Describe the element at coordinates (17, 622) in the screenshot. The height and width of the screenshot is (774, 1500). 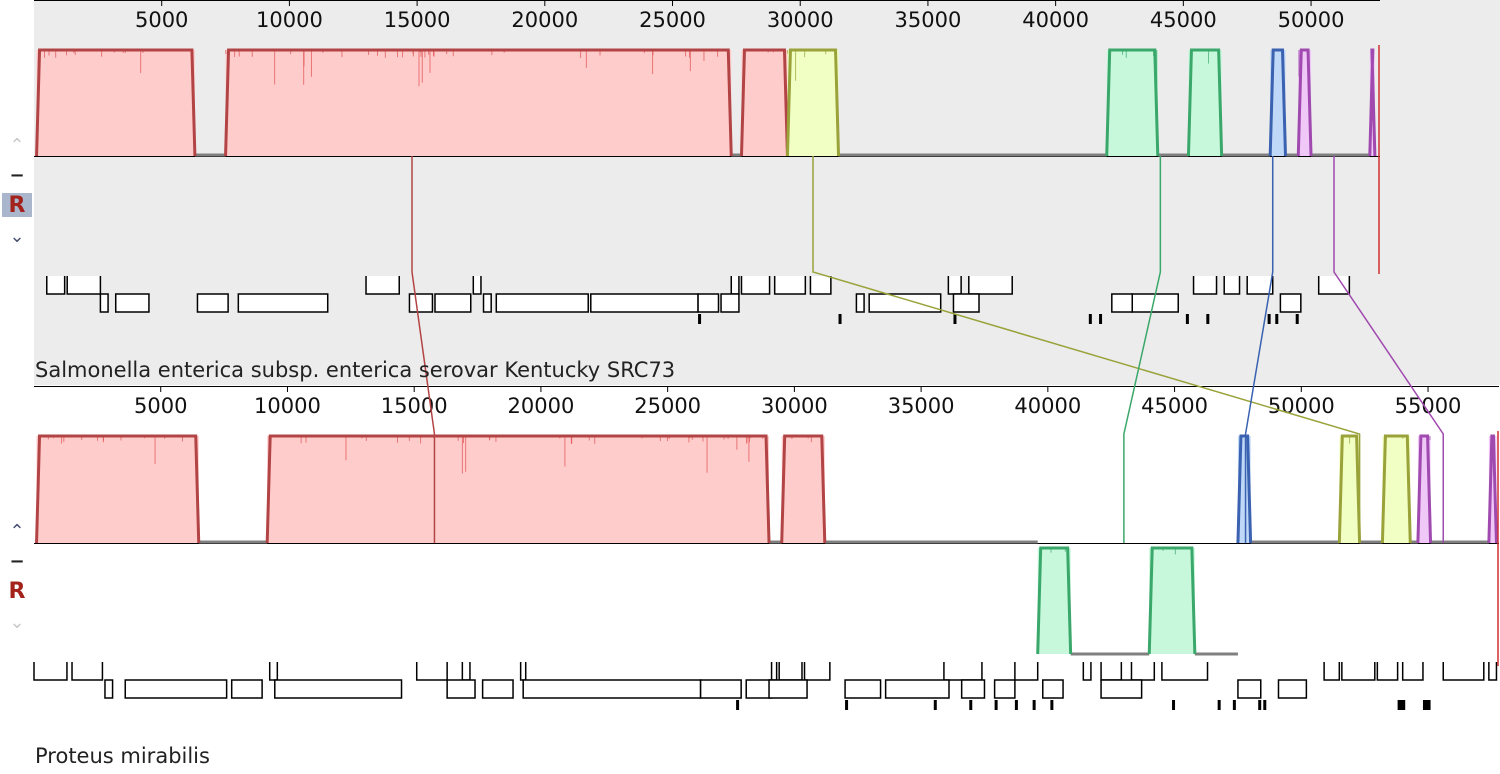
I see `panel-2-move-down-button: ⌄` at that location.